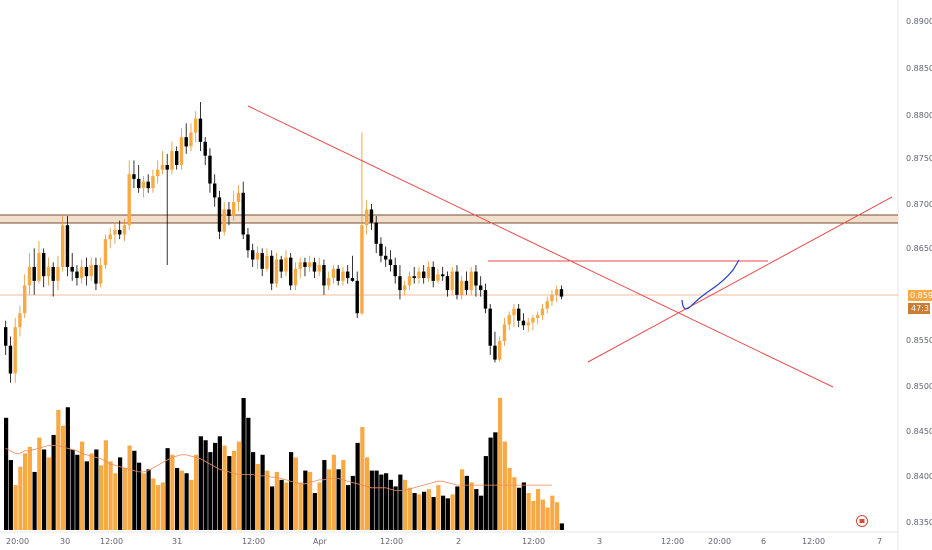  What do you see at coordinates (920, 302) in the screenshot?
I see `current-price-tag: 0.85985 47:32` at bounding box center [920, 302].